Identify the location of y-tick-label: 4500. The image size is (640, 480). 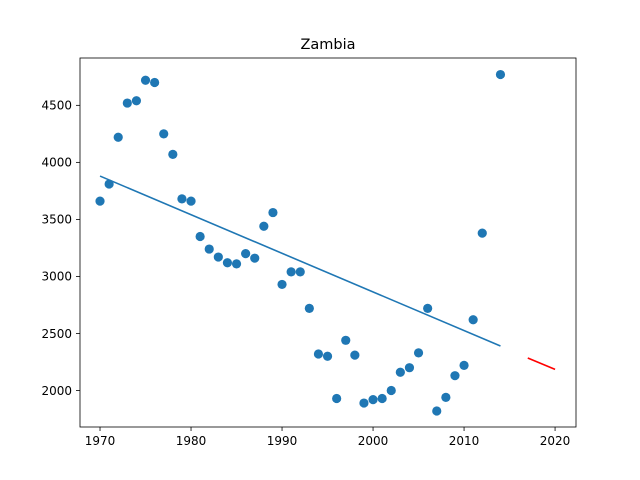
(56, 106).